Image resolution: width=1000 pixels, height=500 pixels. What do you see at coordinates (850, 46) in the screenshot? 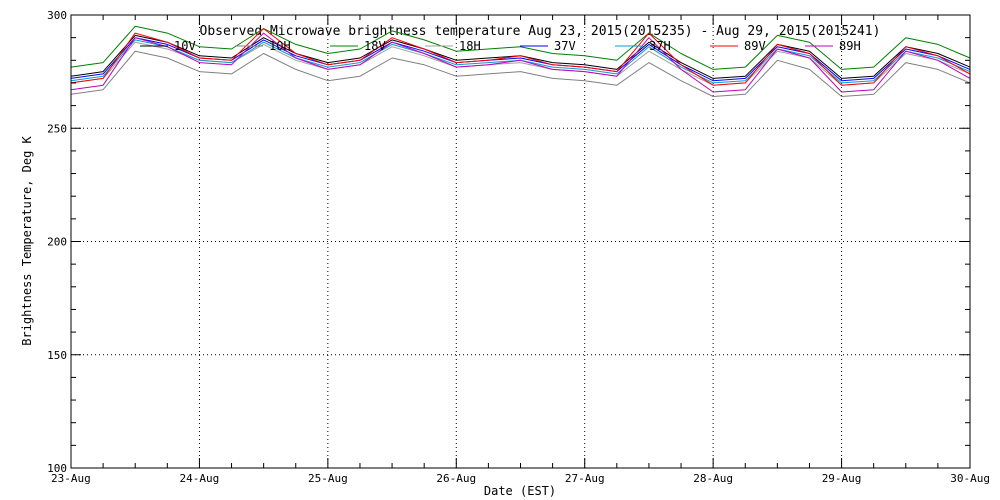
I see `legend-label: 89H` at bounding box center [850, 46].